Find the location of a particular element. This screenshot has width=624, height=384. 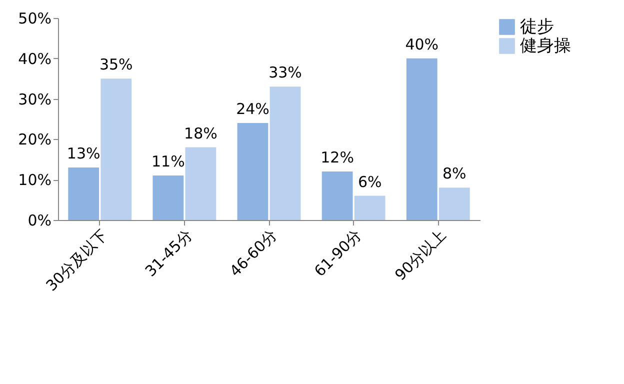

legend-label: 徒步 is located at coordinates (537, 27).